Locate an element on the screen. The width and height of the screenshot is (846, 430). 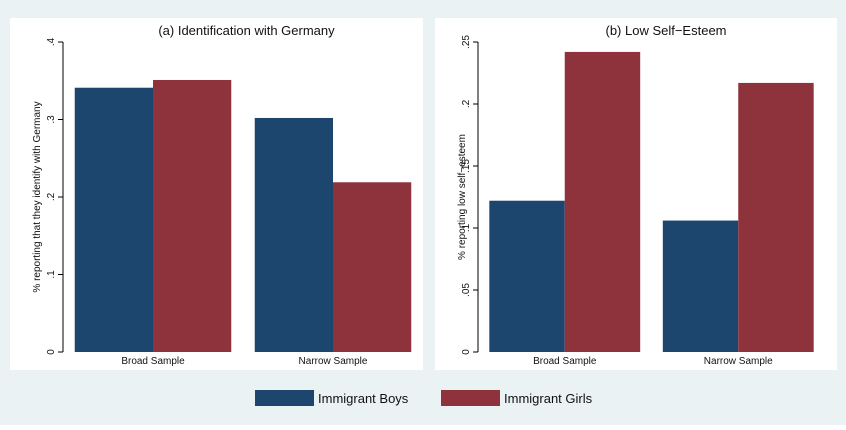
y-tick-label: .4 is located at coordinates (51, 41).